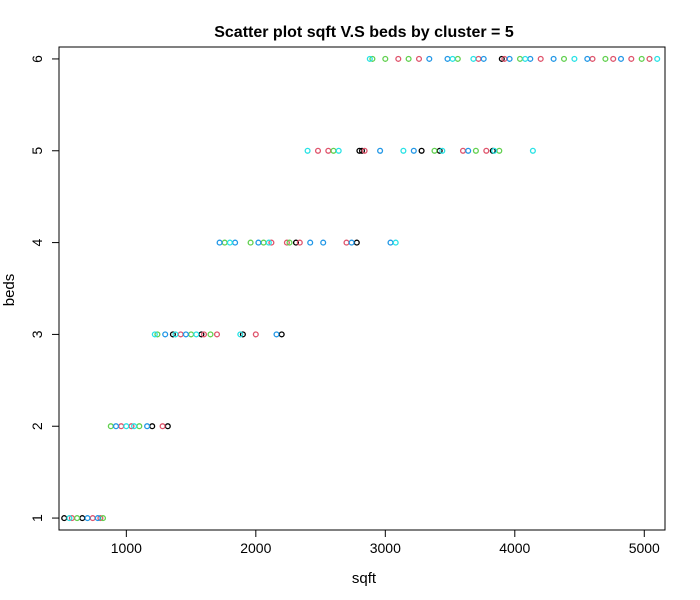 The image size is (700, 600). What do you see at coordinates (37, 59) in the screenshot?
I see `y-tick-label: 6` at bounding box center [37, 59].